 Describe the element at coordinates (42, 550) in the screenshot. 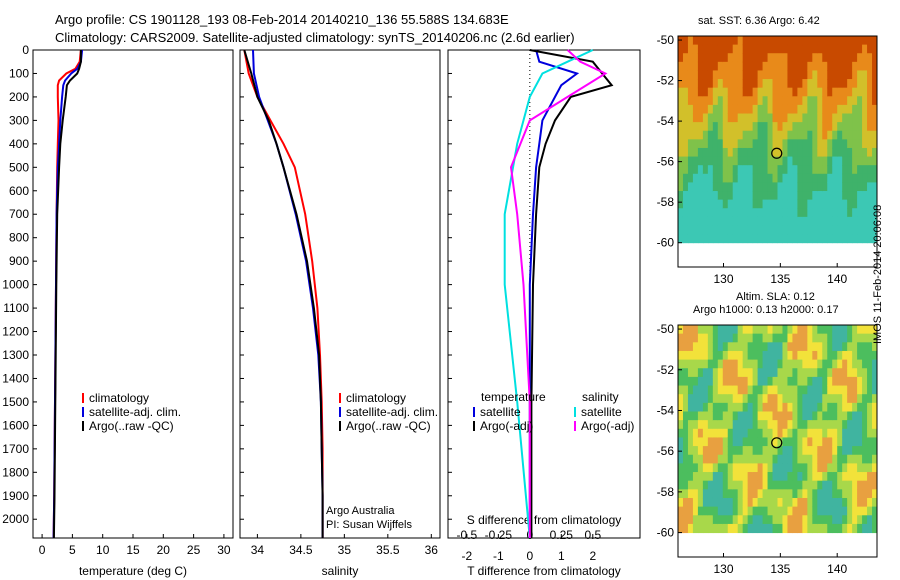

I see `x-tick-label: 0` at that location.